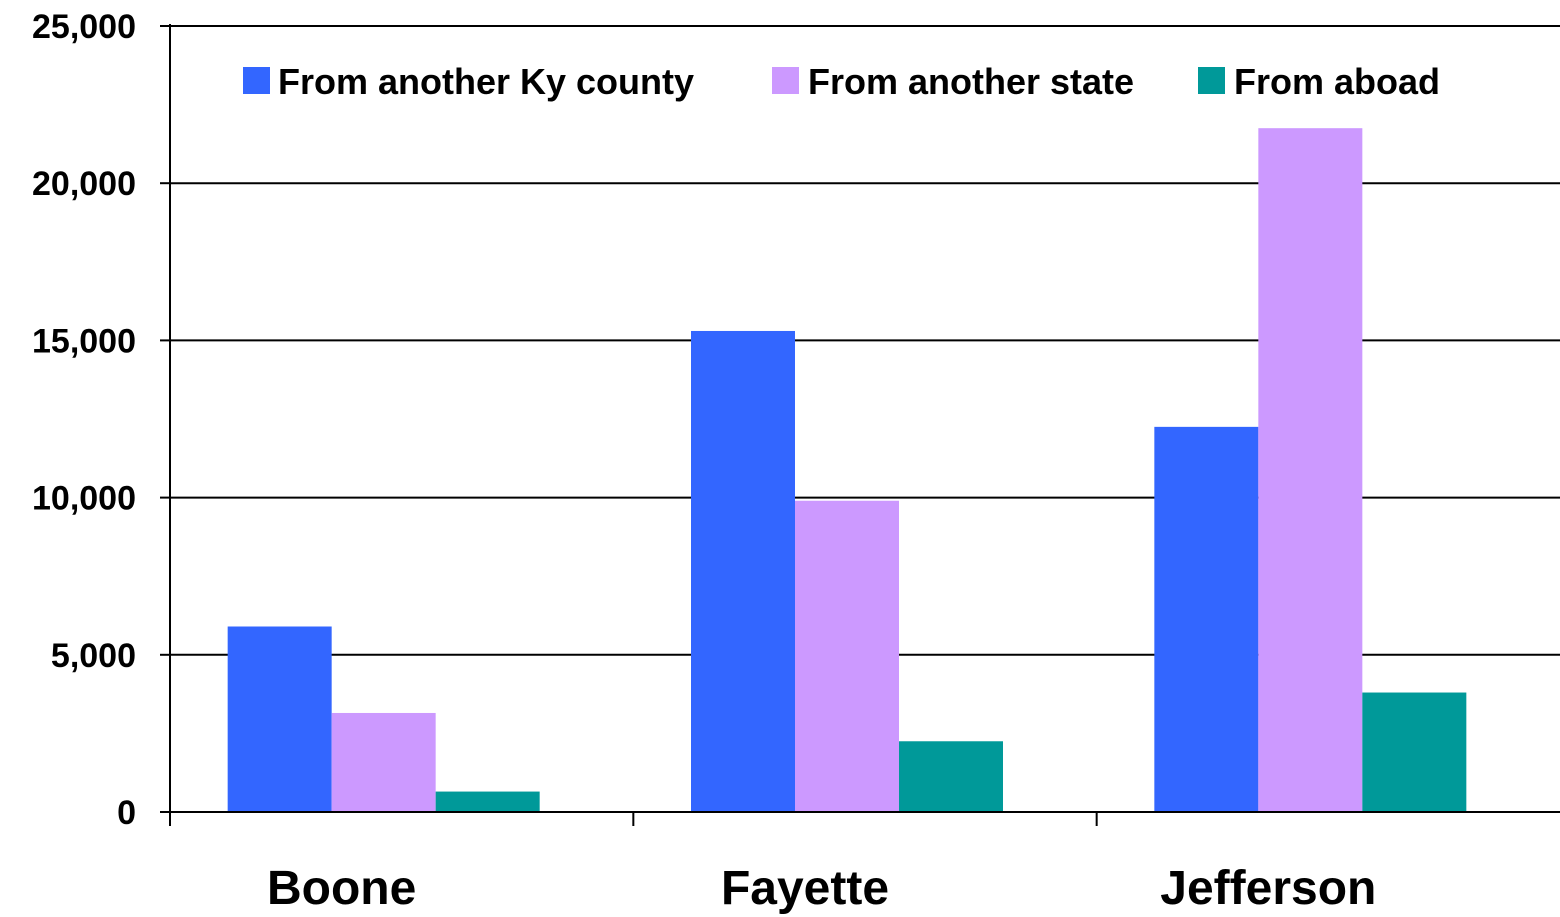  I want to click on x-category-label: Boone, so click(341, 888).